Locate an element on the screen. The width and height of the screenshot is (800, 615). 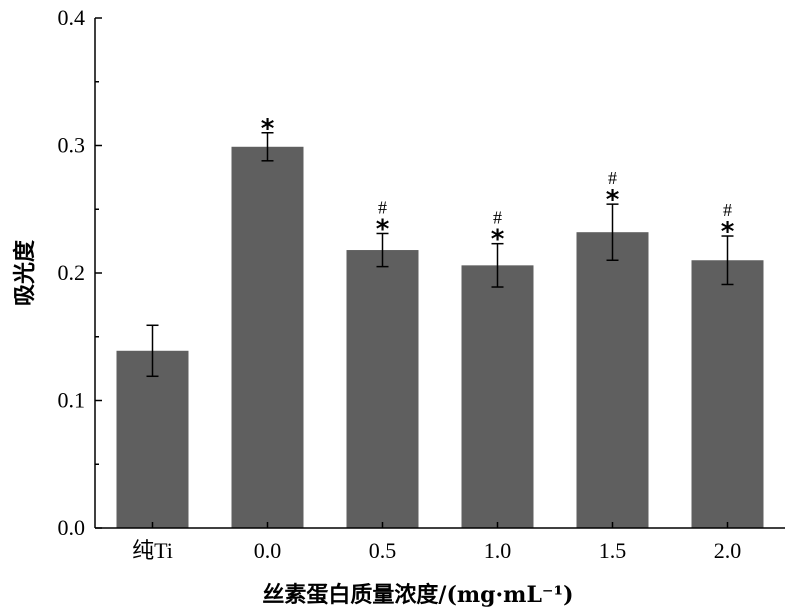
x-tick-label: 0.0 is located at coordinates (268, 550).